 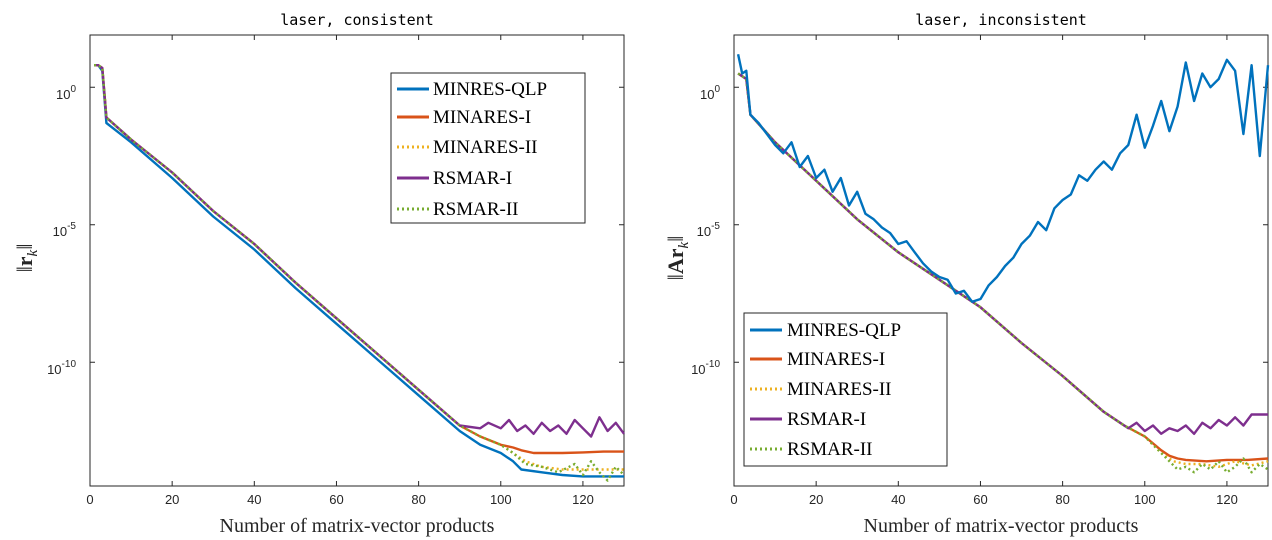 I want to click on y-axis-label-inconsistent: ‖Ark‖, so click(x=677, y=258).